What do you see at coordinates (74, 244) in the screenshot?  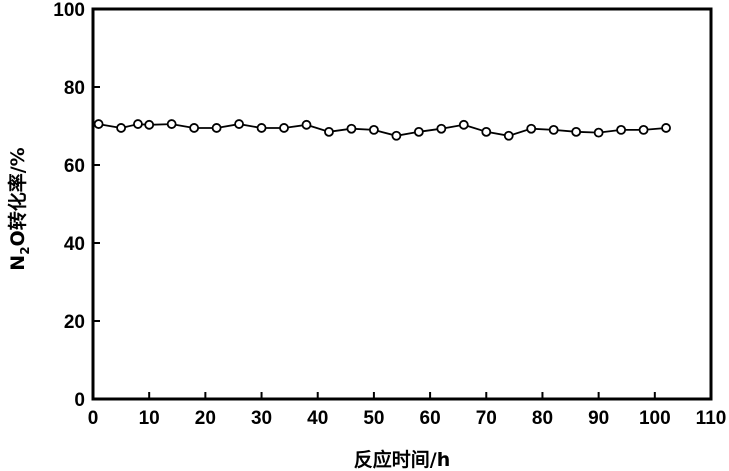 I see `y-tick-label: 40` at bounding box center [74, 244].